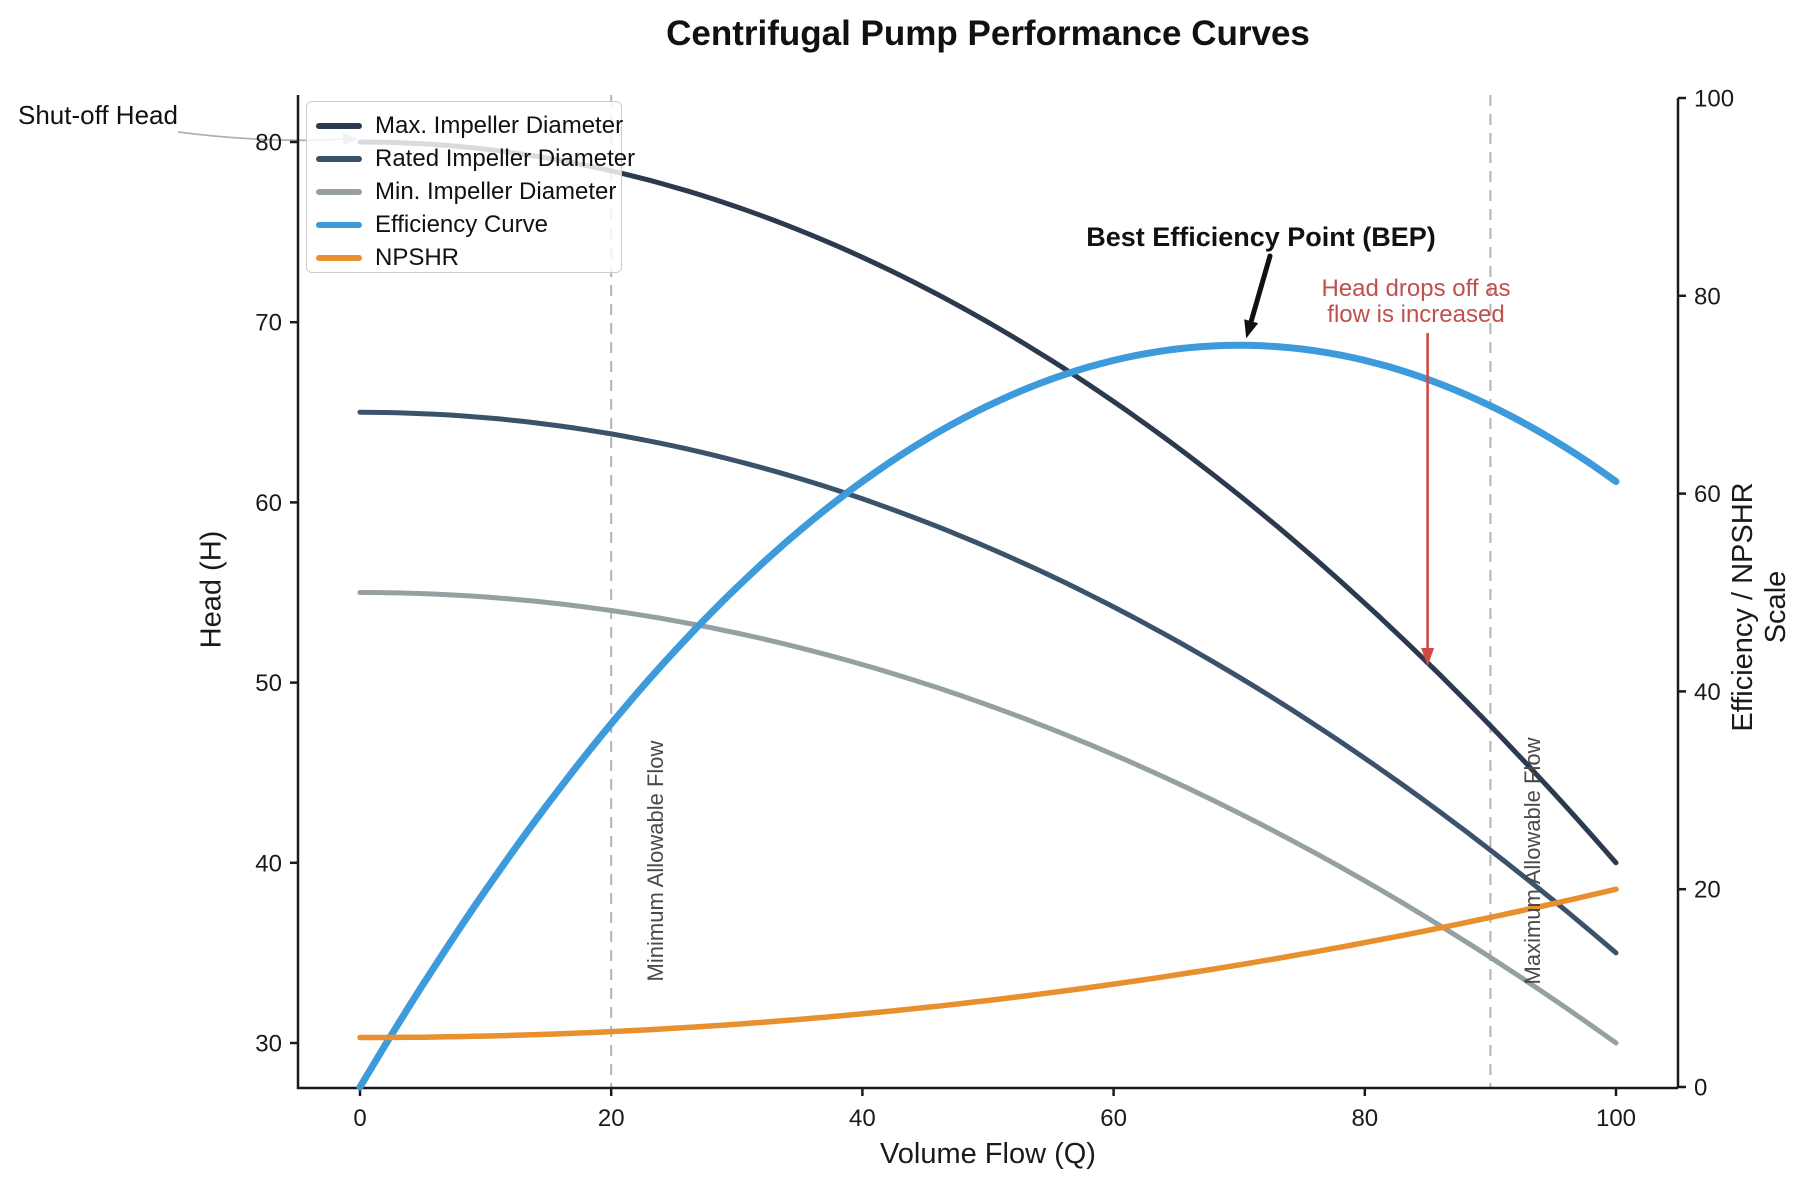 The height and width of the screenshot is (1200, 1800). I want to click on min-allowable-flow-label: Minimum Allowable Flow, so click(655, 861).